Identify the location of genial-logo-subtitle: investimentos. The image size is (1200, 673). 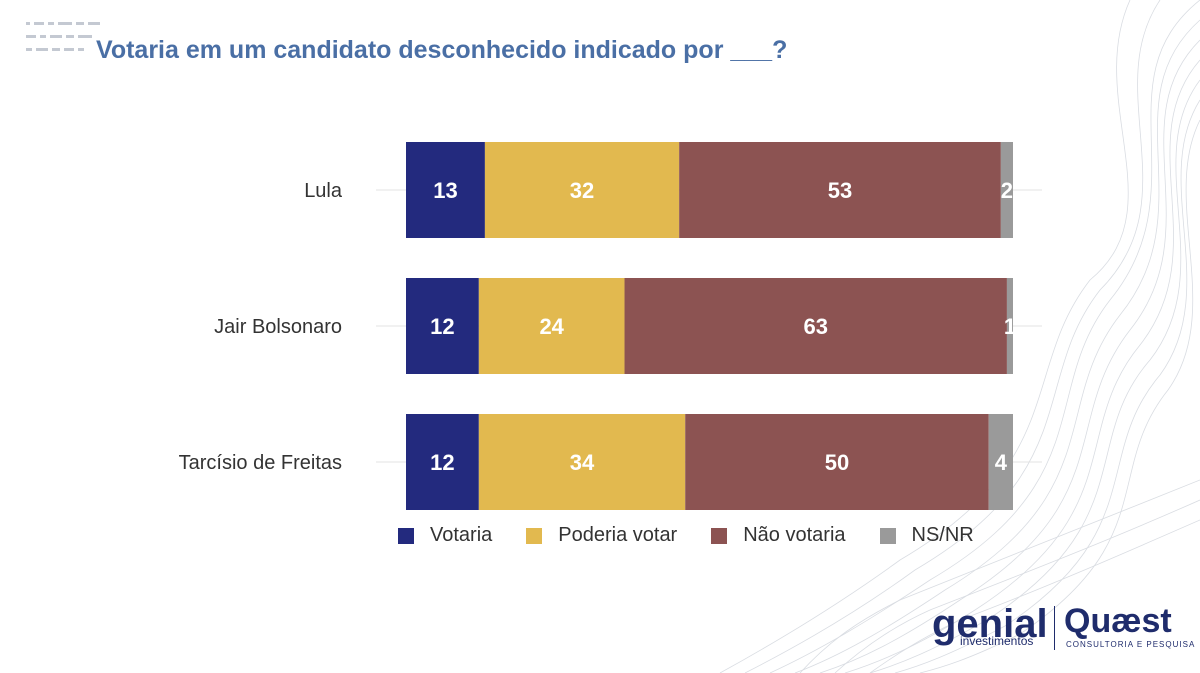
(997, 641).